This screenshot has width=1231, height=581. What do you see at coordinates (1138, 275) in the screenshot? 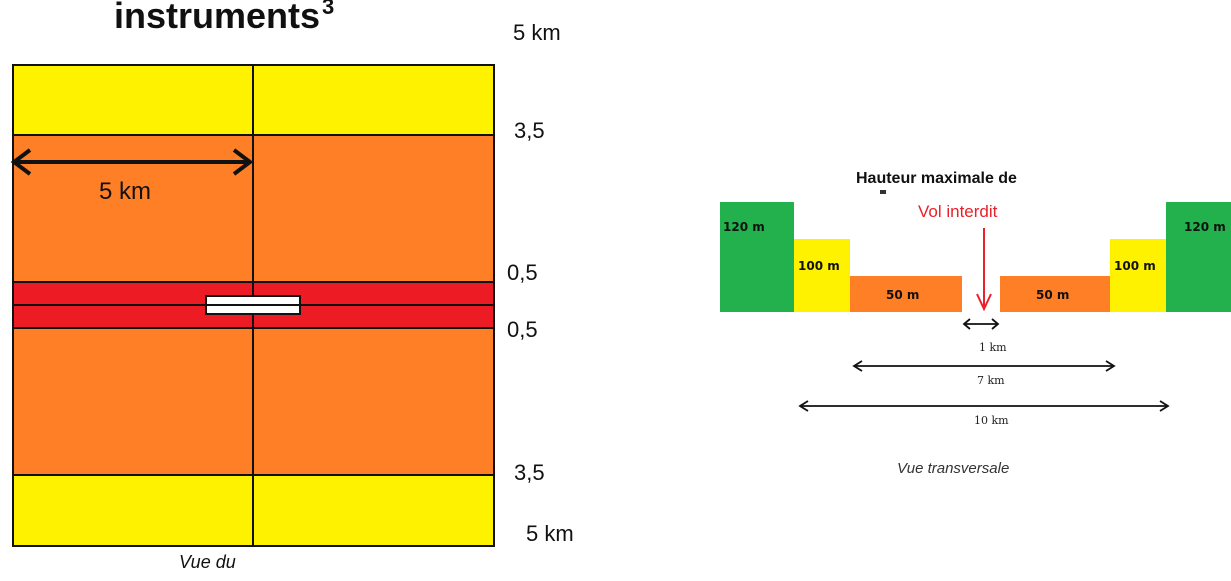
I see `block-right-100m: 100 m` at bounding box center [1138, 275].